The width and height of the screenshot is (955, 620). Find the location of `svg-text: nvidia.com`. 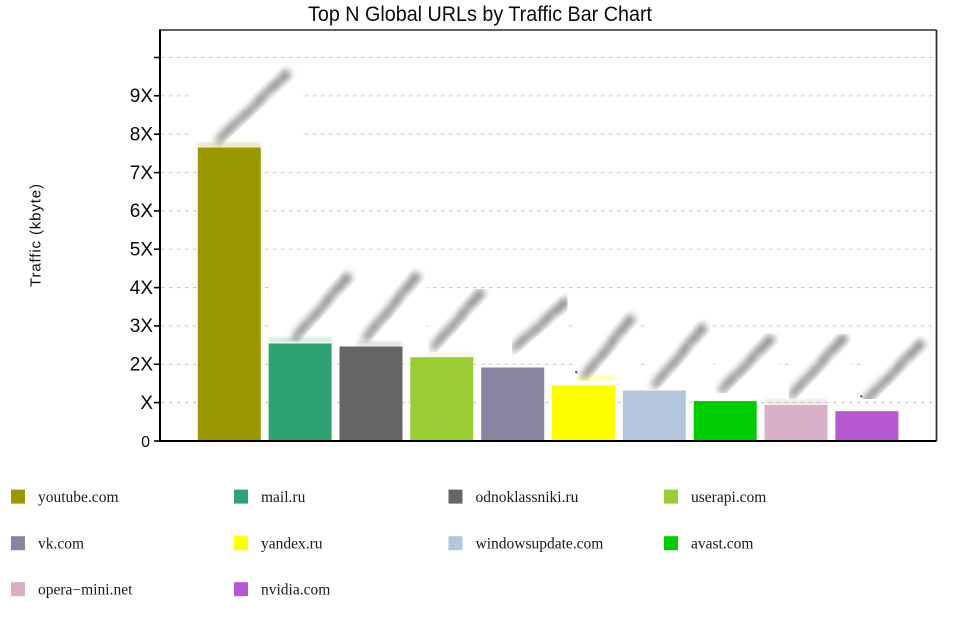

svg-text: nvidia.com is located at coordinates (295, 589).